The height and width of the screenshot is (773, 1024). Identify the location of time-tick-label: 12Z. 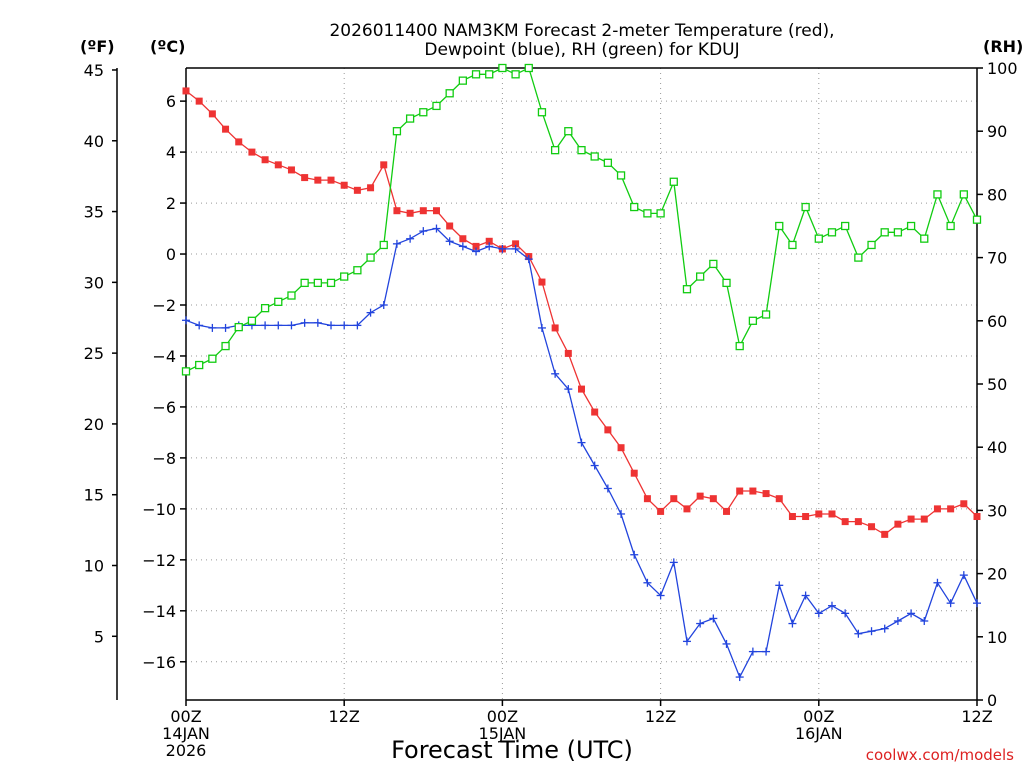
(660, 716).